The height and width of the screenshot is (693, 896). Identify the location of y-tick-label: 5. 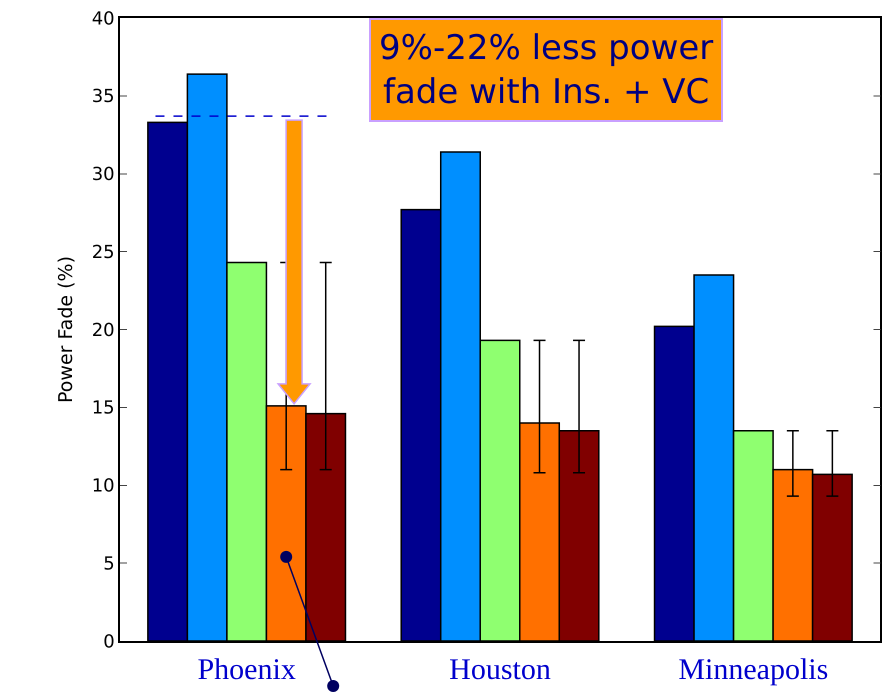
(109, 563).